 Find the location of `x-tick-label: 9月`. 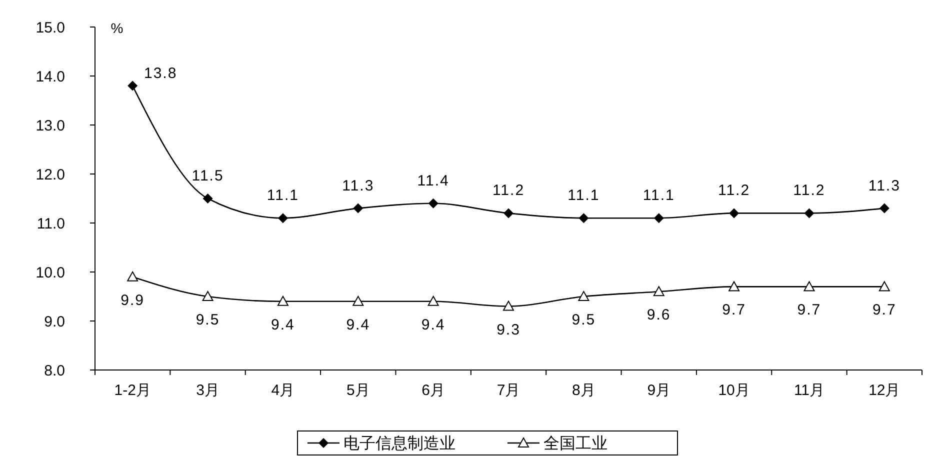

x-tick-label: 9月 is located at coordinates (659, 390).